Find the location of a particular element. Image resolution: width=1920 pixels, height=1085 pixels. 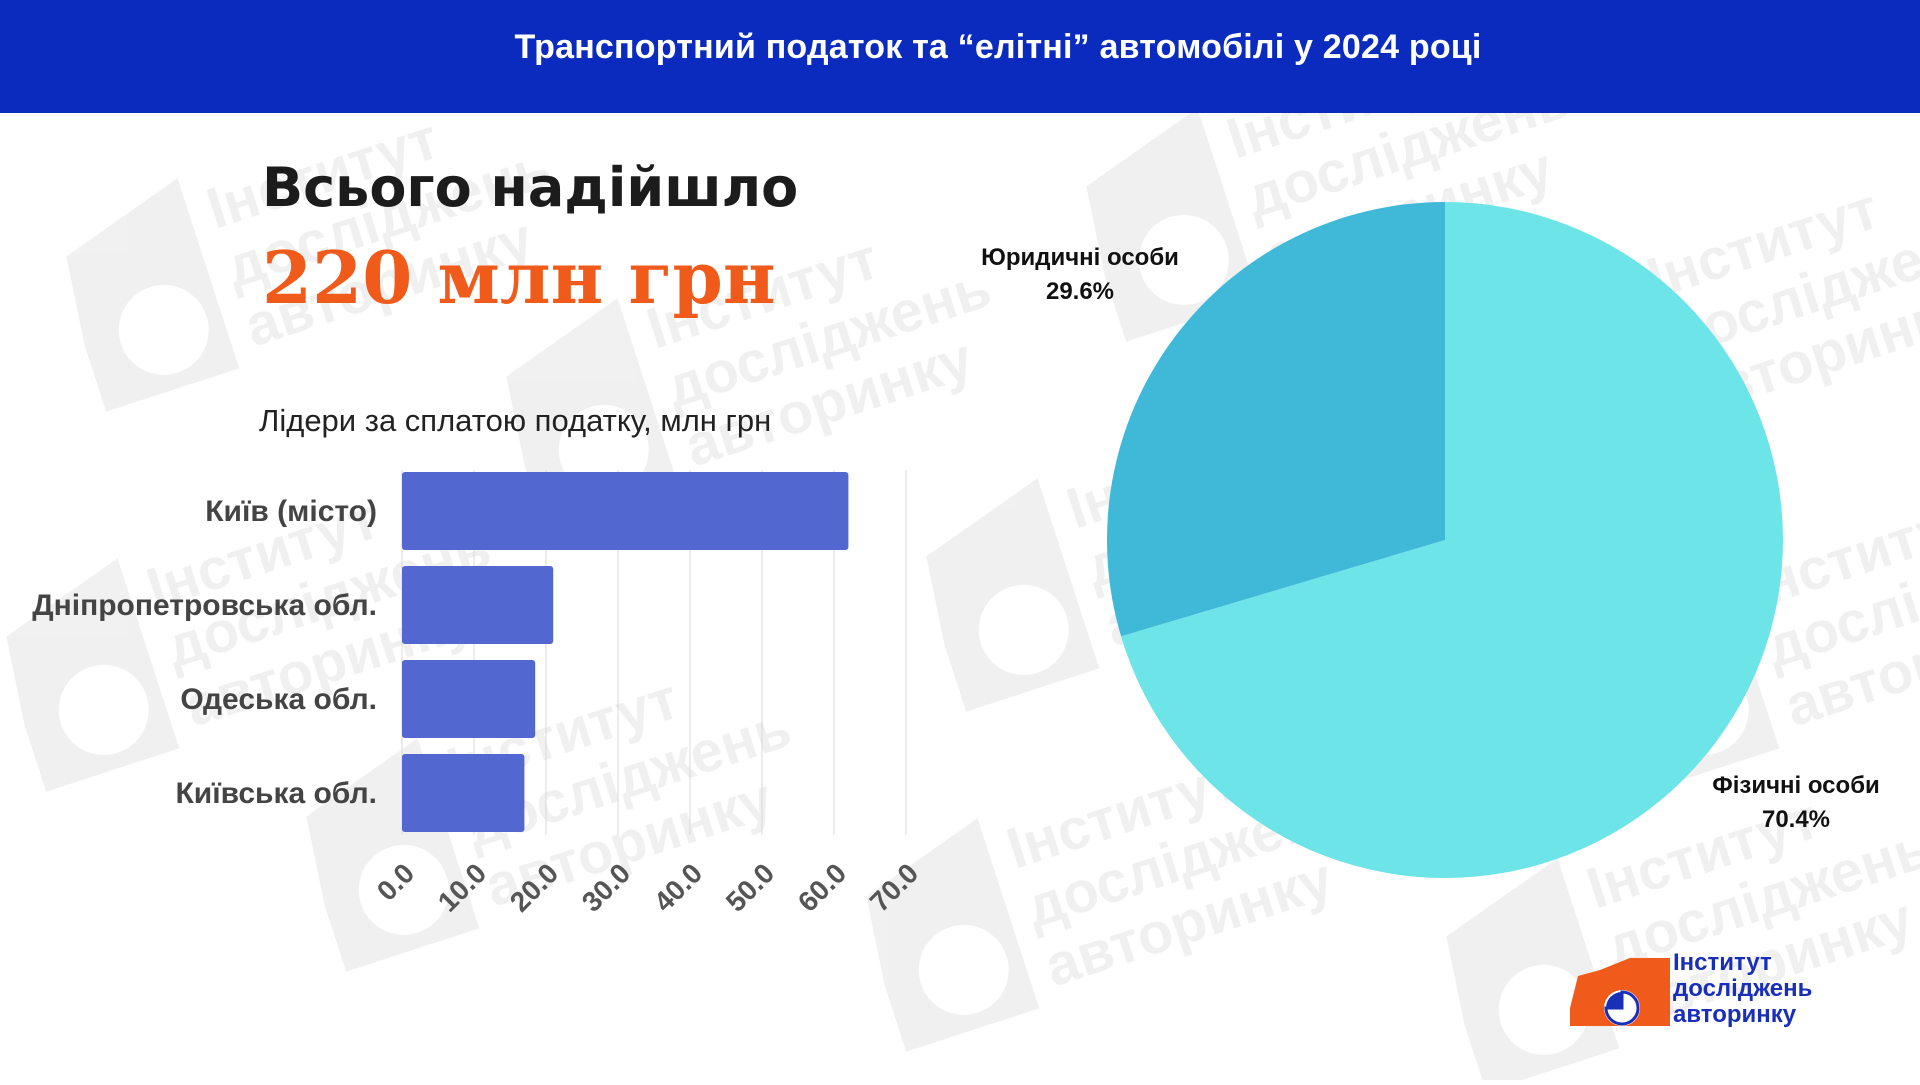

bar-tick-label: 40.0 is located at coordinates (678, 887).